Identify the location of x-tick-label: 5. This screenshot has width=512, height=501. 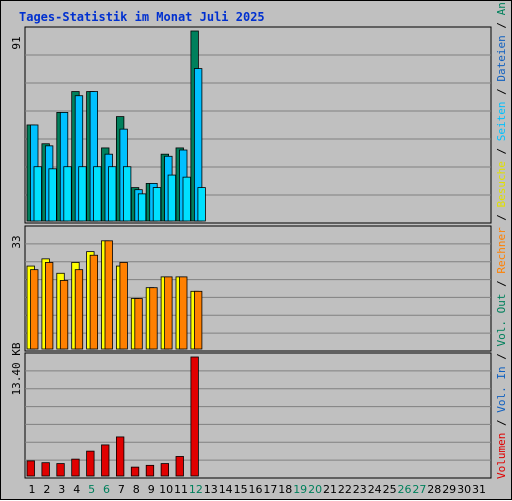
(91, 489).